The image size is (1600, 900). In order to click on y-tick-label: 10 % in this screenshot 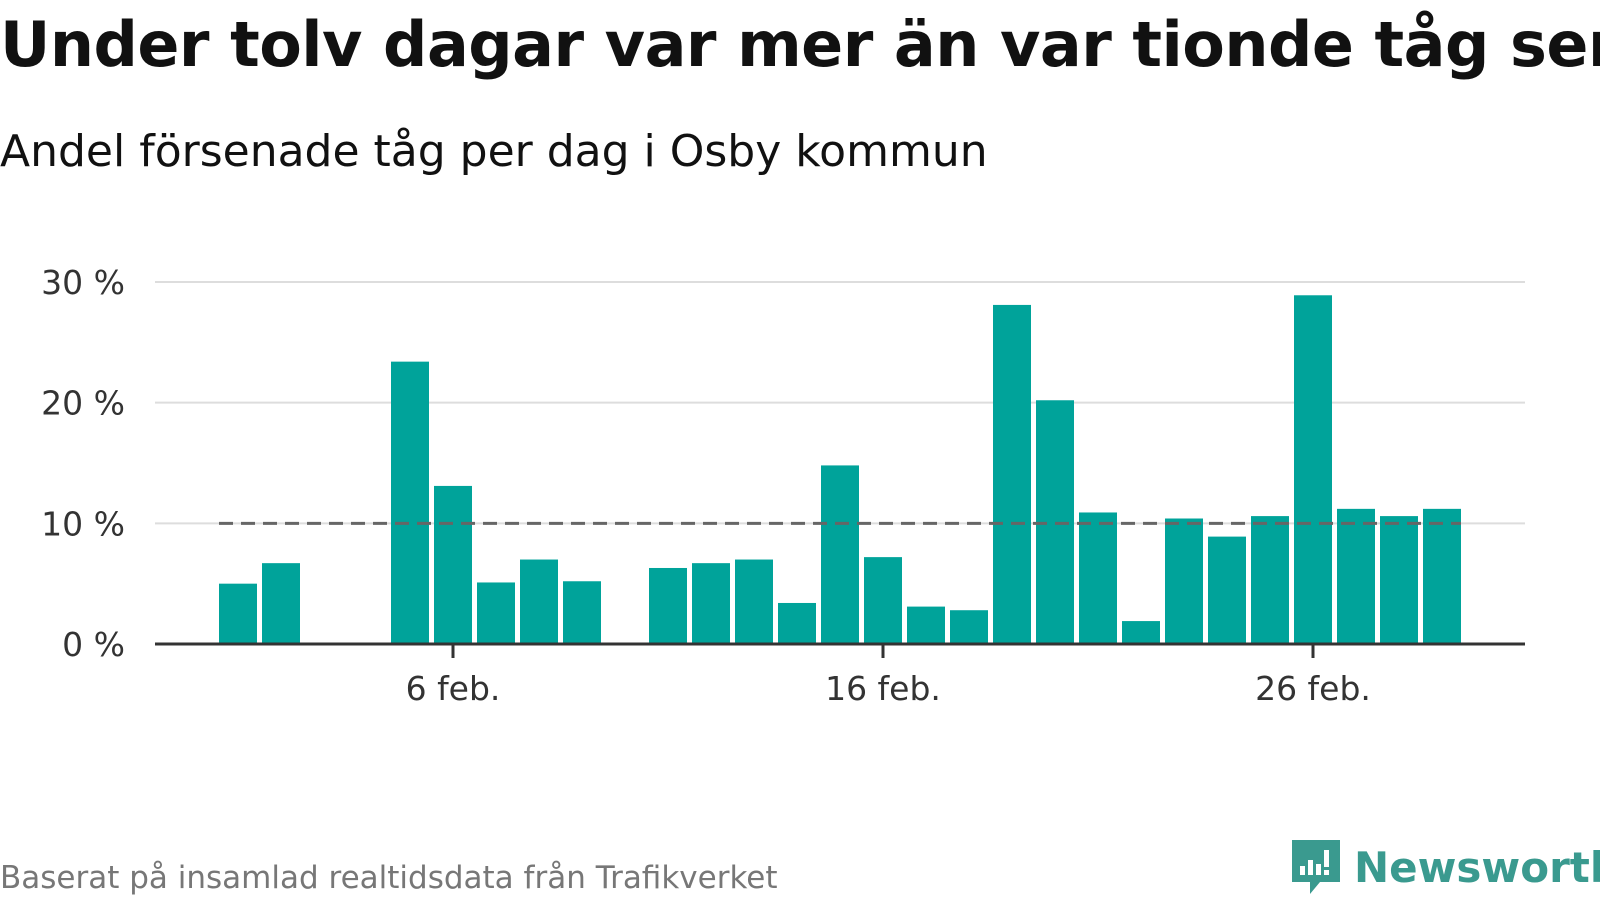, I will do `click(83, 523)`.